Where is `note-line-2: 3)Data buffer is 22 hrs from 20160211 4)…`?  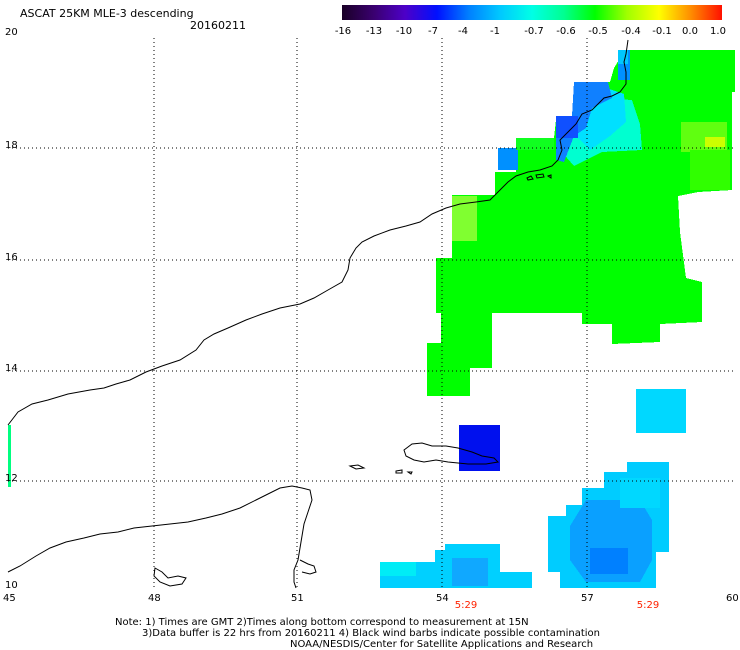
note-line-2: 3)Data buffer is 22 hrs from 20160211 4)… is located at coordinates (371, 633).